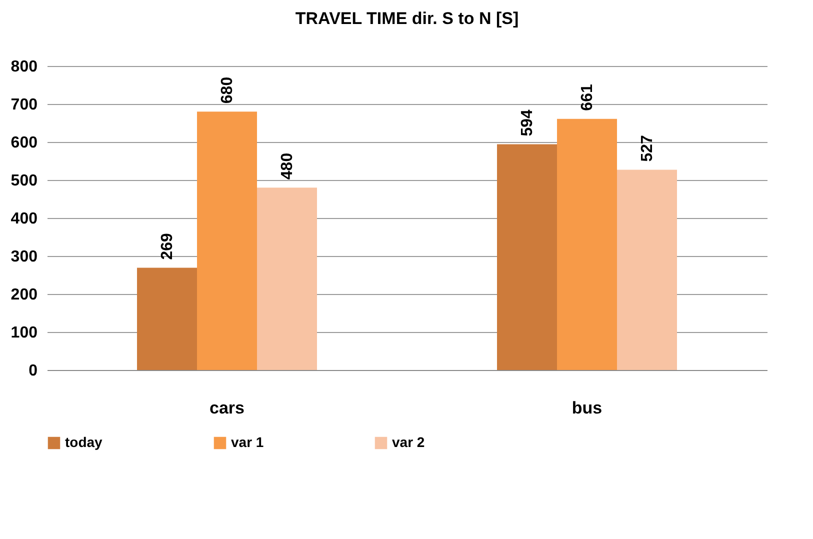  I want to click on legend-label: var 1, so click(247, 442).